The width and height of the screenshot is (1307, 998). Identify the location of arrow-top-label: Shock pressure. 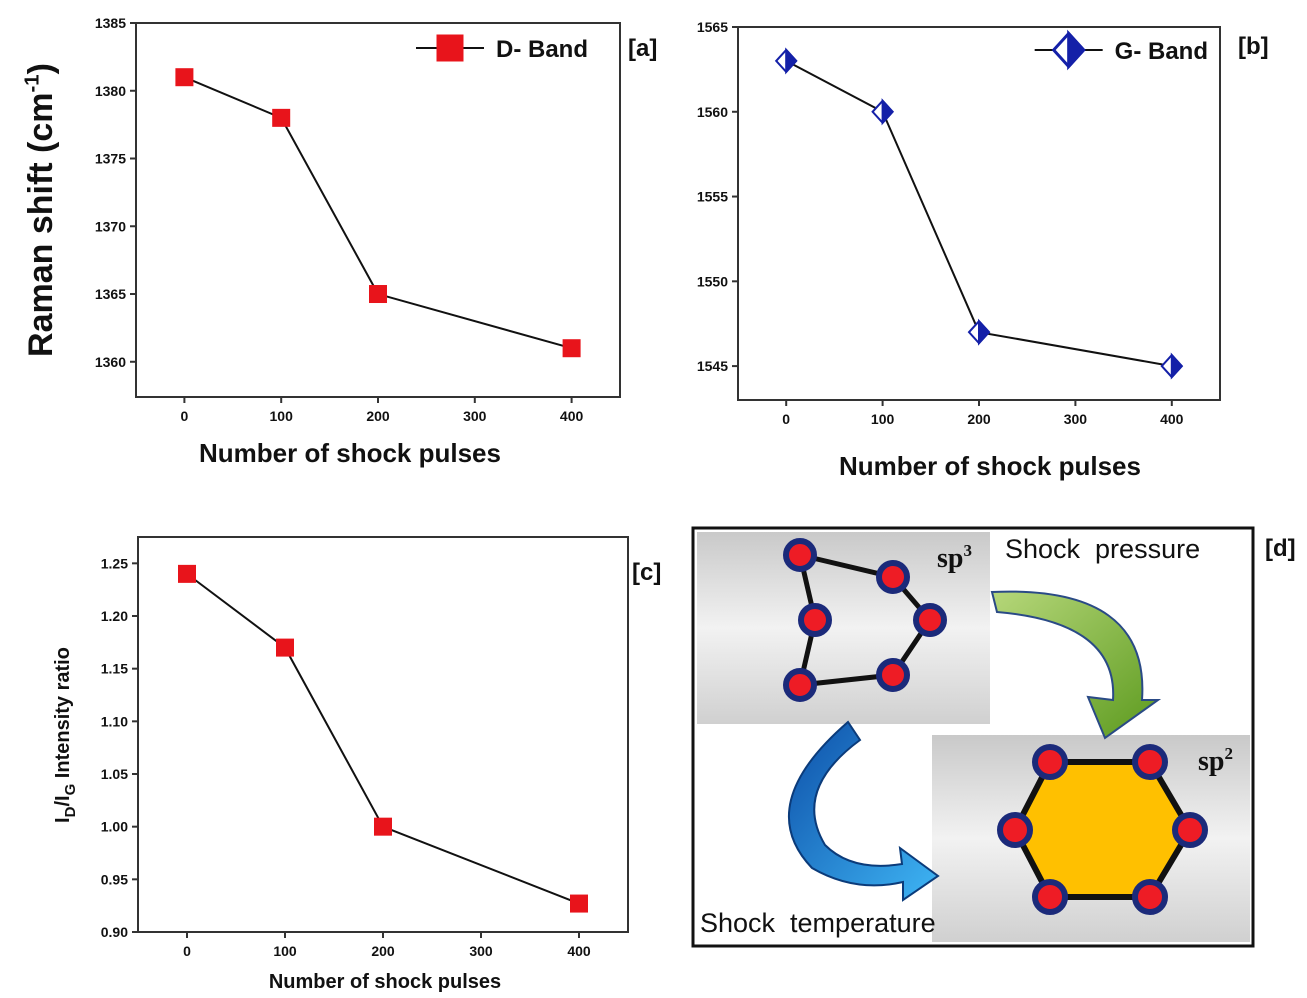
(1102, 549).